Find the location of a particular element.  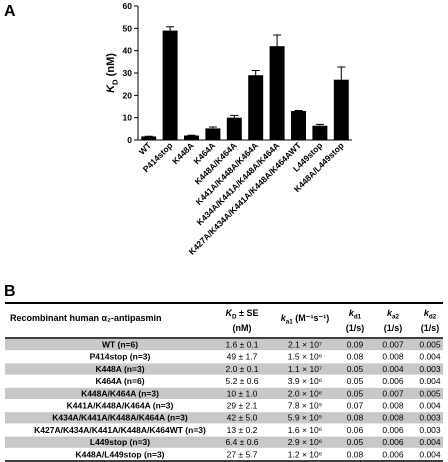

table-cell: 2.1 × 10⁷ is located at coordinates (305, 345).